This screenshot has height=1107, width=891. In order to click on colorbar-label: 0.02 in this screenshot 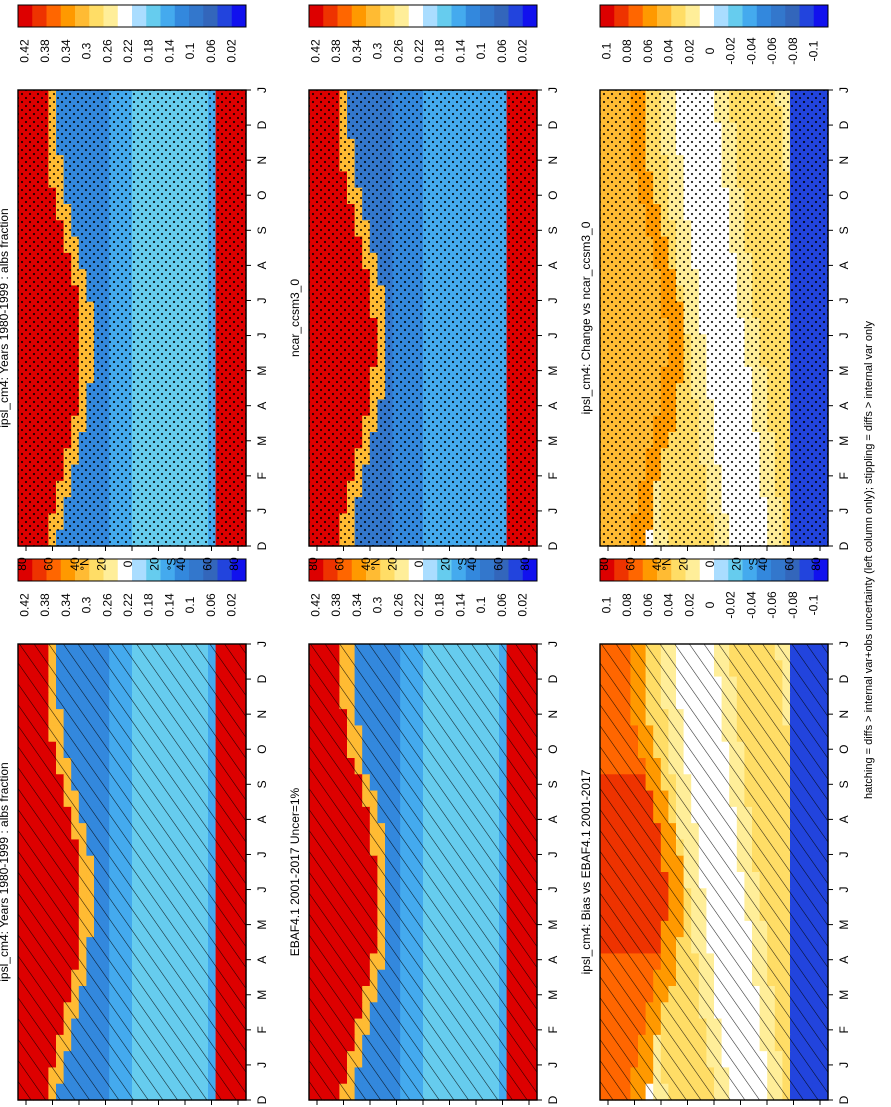, I will do `click(232, 51)`.